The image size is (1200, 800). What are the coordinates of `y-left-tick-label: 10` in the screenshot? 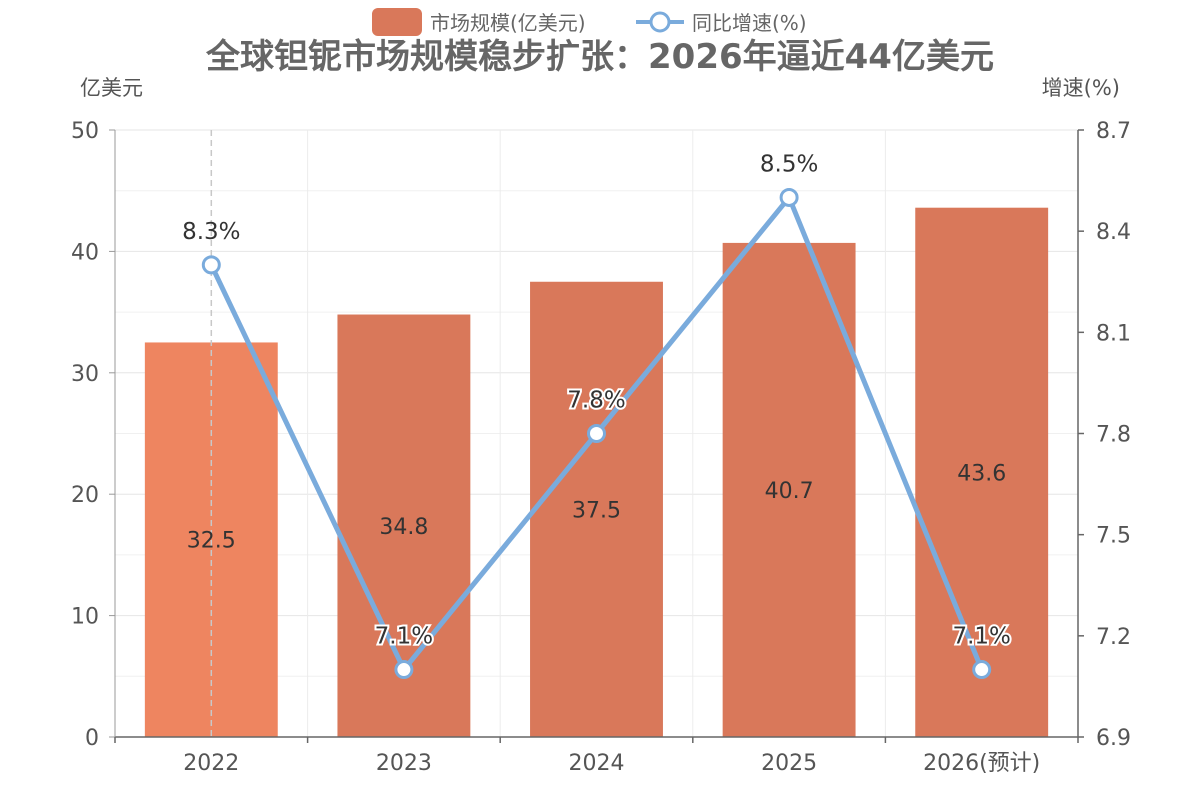 It's located at (85, 617).